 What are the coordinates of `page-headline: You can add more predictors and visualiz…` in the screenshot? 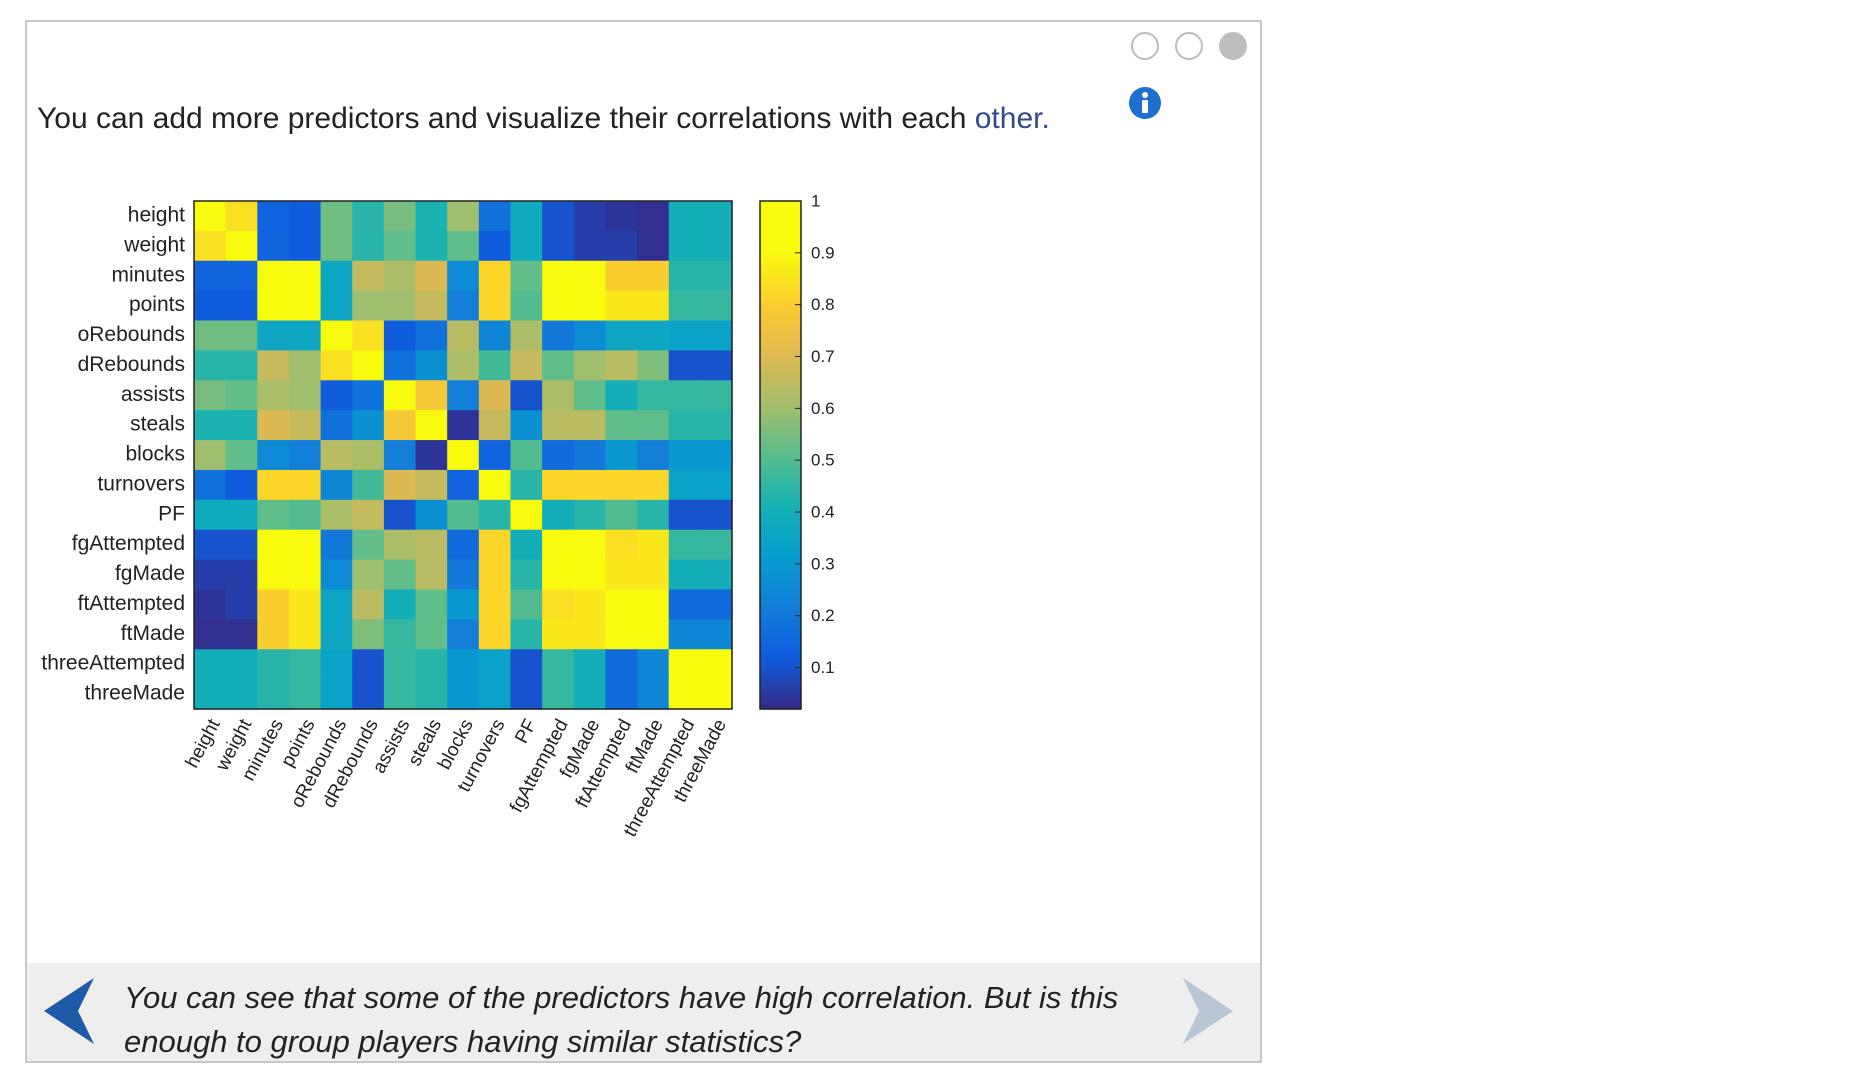 It's located at (543, 119).